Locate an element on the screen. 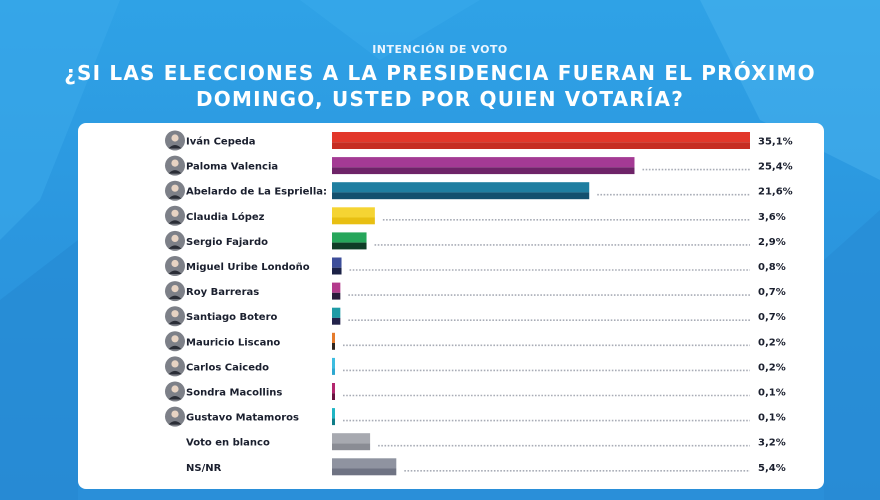  chart-row: Gustavo Matamoros 0,1% is located at coordinates (475, 416).